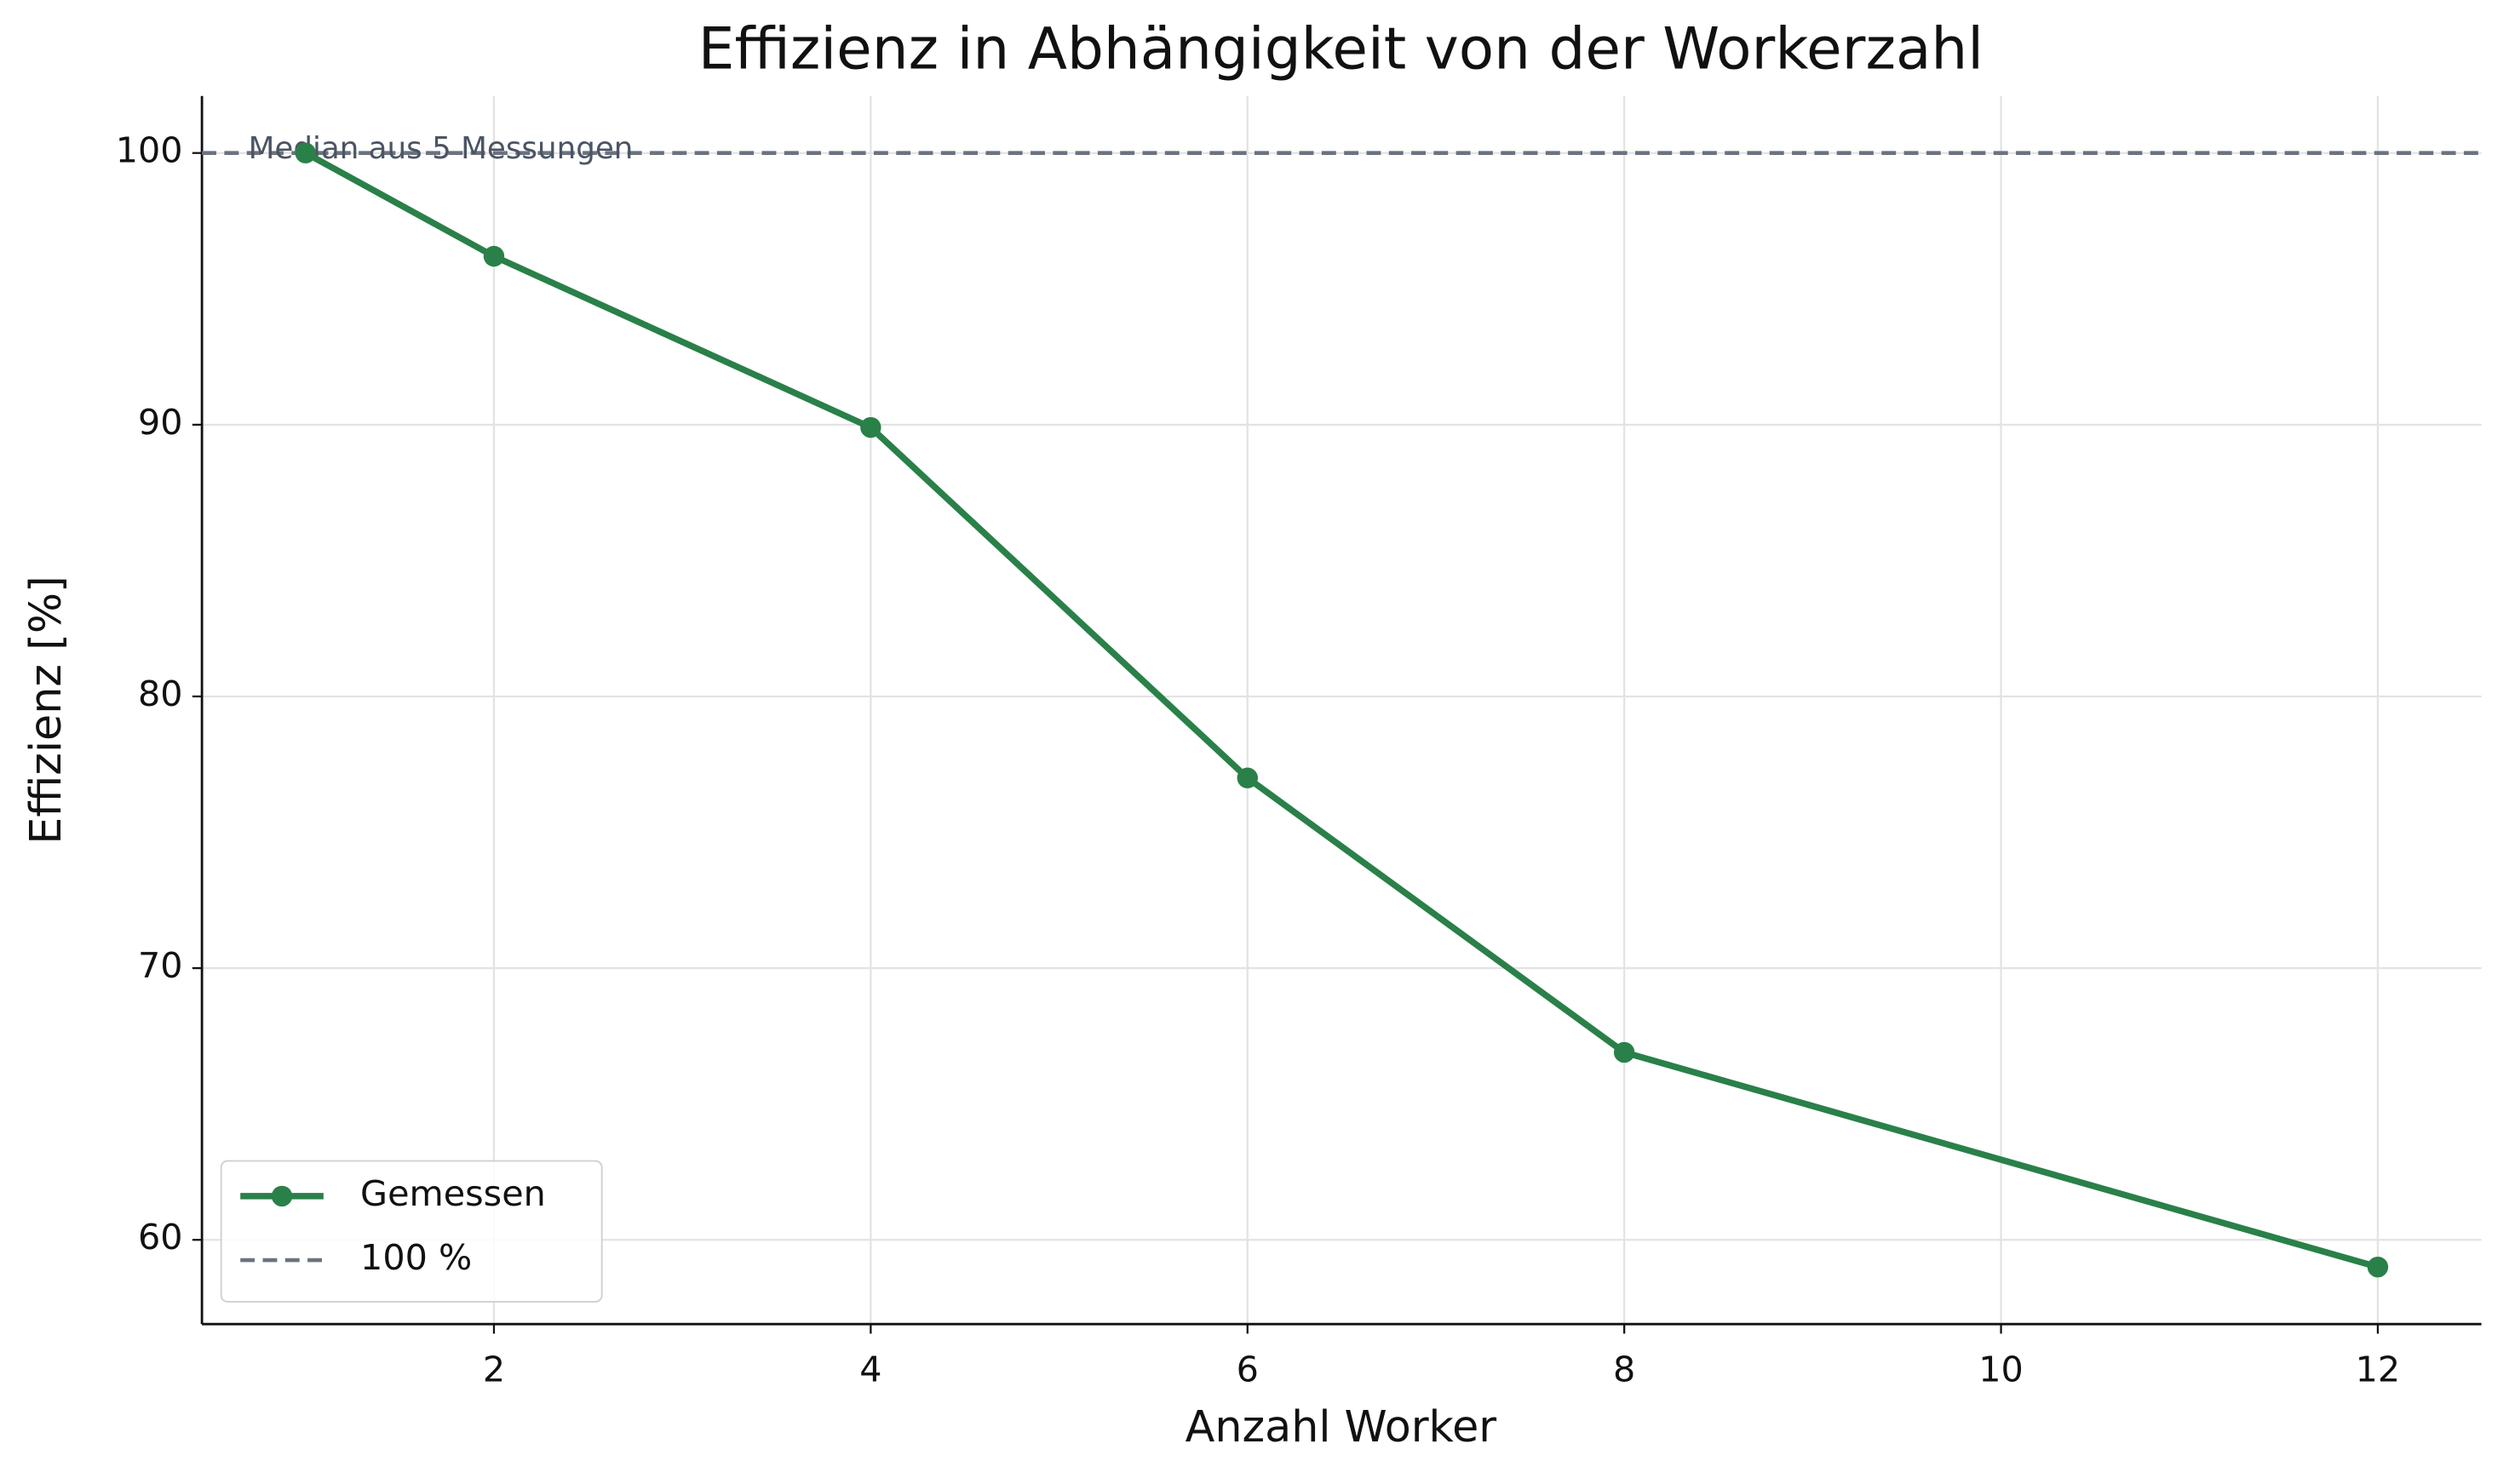 This screenshot has height=1484, width=2509. What do you see at coordinates (494, 1369) in the screenshot?
I see `x-tick-label: 2` at bounding box center [494, 1369].